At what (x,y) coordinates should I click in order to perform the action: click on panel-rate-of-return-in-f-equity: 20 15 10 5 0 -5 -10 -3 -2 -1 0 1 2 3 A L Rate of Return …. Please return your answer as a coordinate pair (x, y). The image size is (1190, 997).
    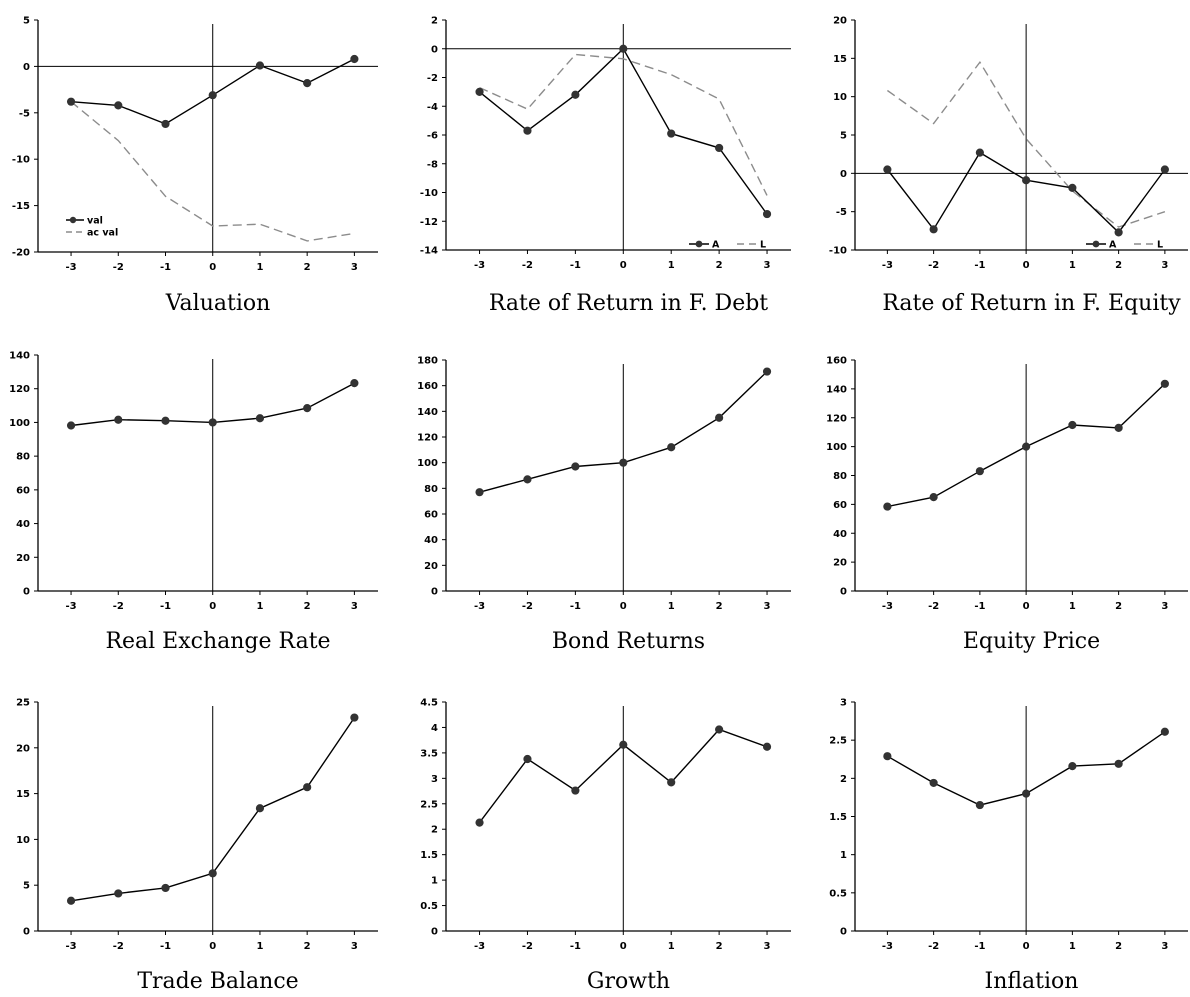
    Looking at the image, I should click on (992, 165).